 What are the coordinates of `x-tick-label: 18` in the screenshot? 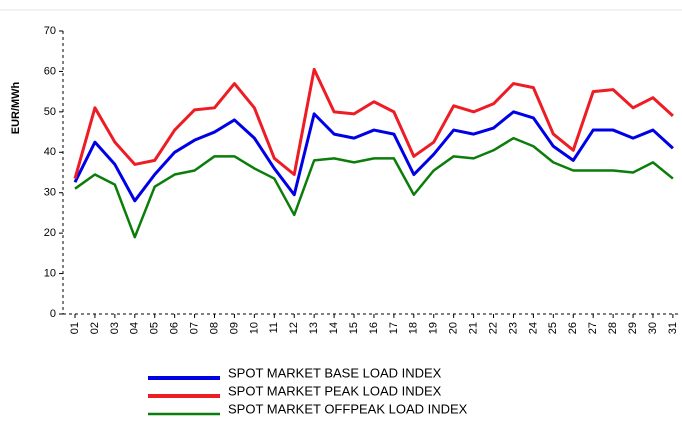 It's located at (414, 328).